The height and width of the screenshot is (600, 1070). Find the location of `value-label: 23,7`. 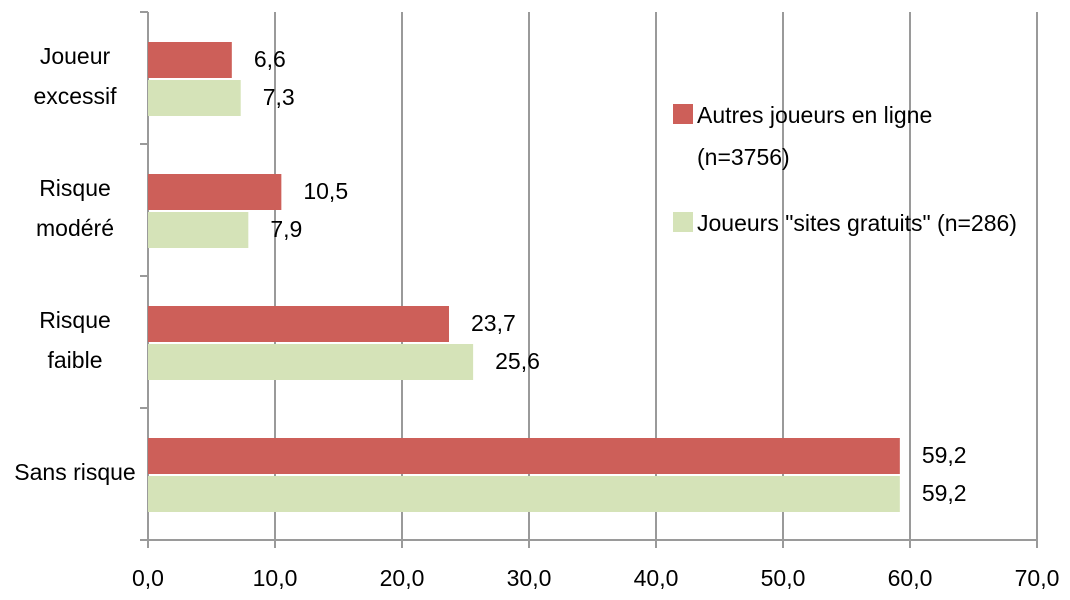

value-label: 23,7 is located at coordinates (493, 323).